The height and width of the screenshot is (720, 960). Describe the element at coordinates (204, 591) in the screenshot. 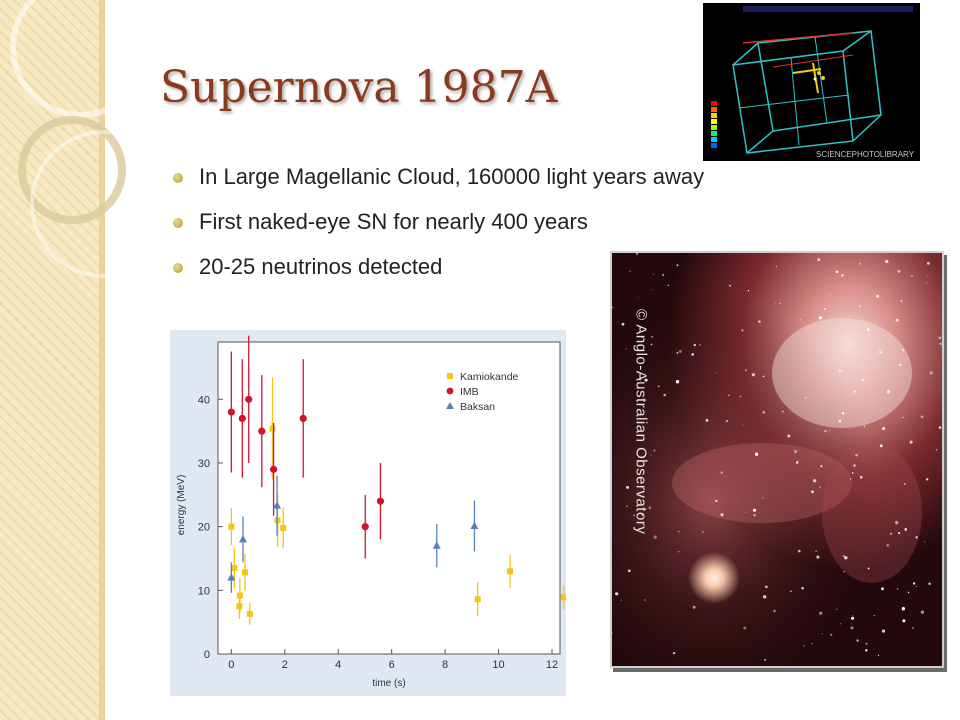

I see `y-tick-label: 10` at that location.